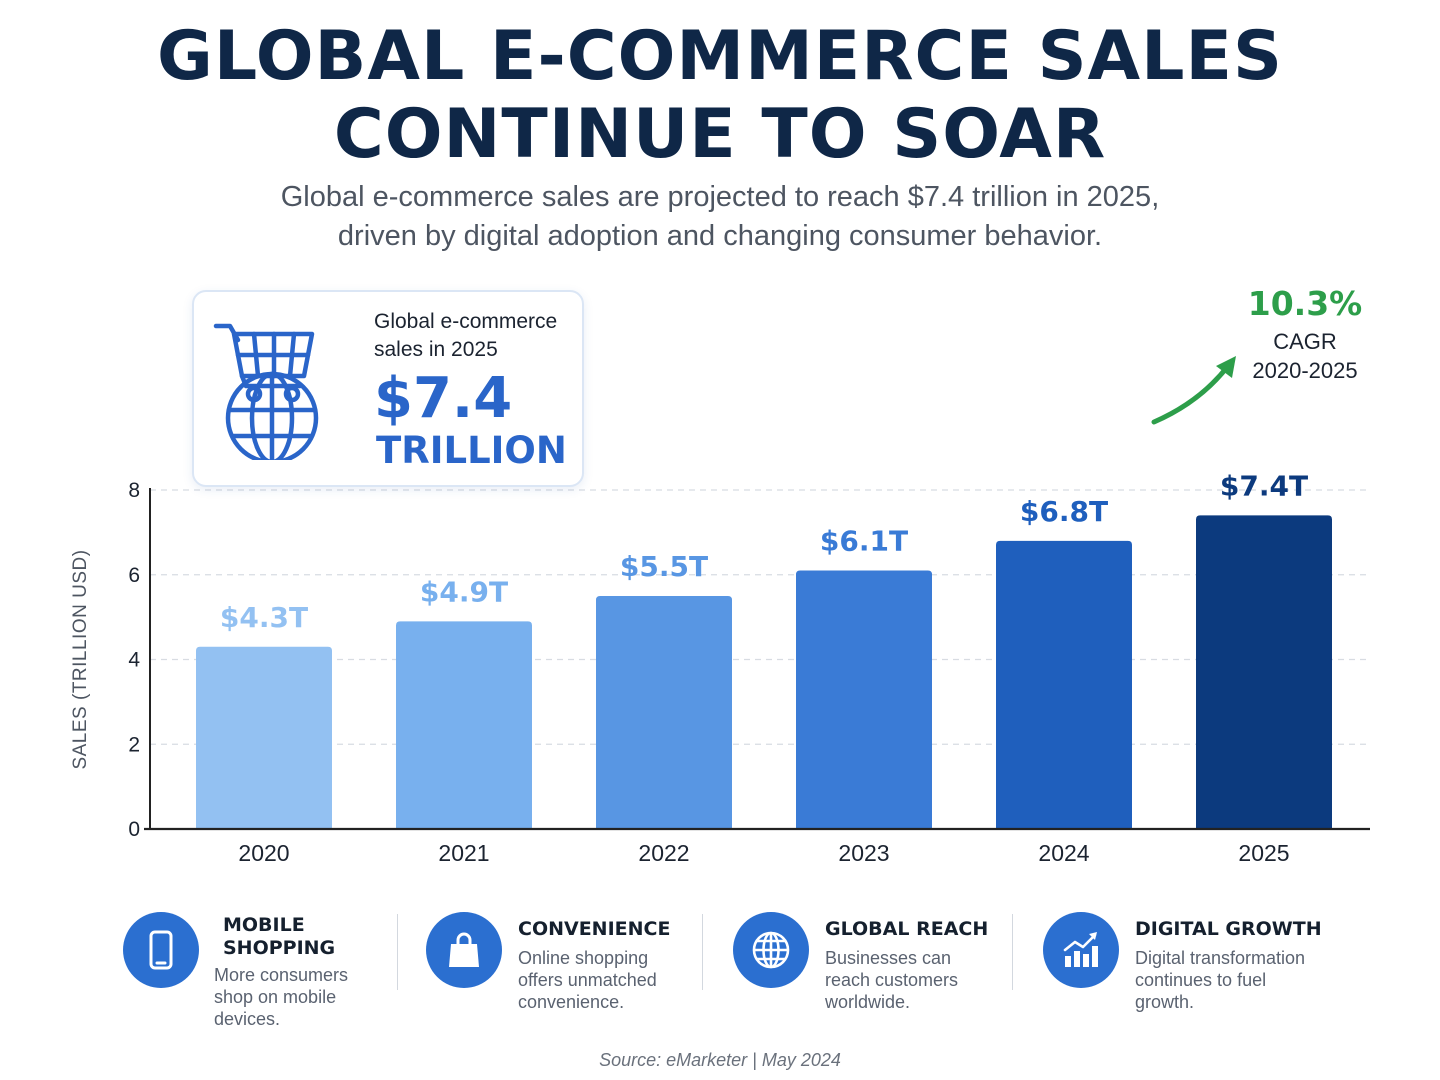 This screenshot has height=1080, width=1440. I want to click on feature-title: DIGITAL GROWTH, so click(1228, 929).